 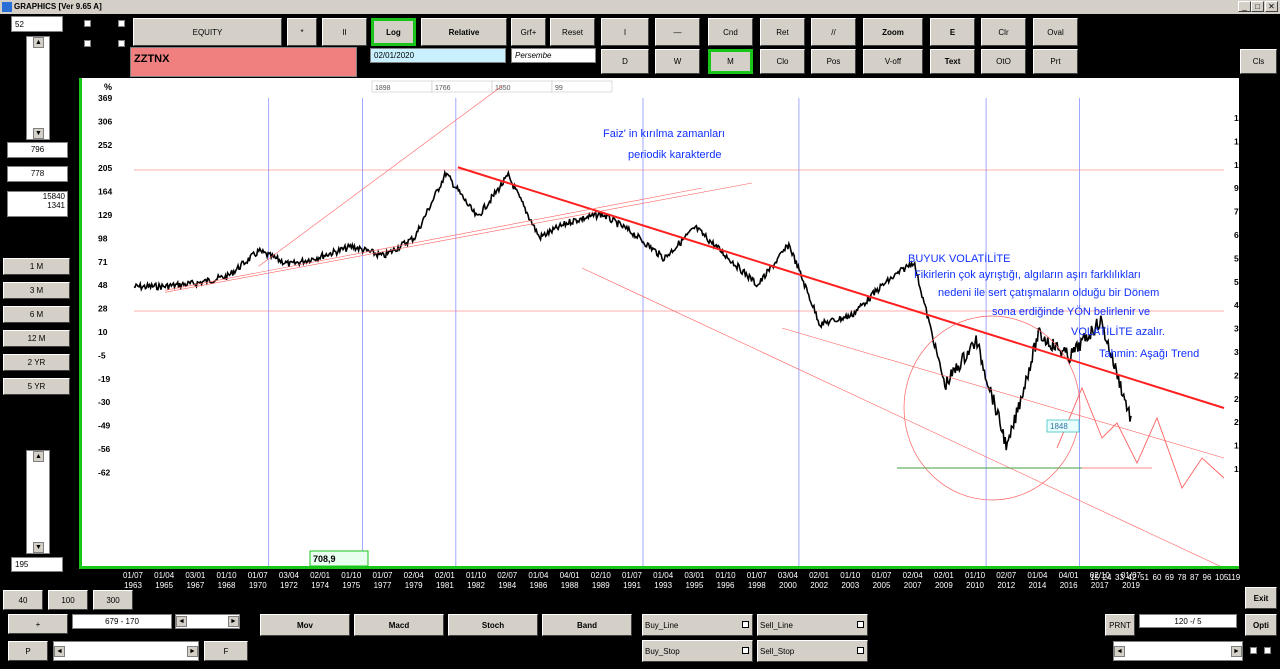 I want to click on d-button: D, so click(x=625, y=61).